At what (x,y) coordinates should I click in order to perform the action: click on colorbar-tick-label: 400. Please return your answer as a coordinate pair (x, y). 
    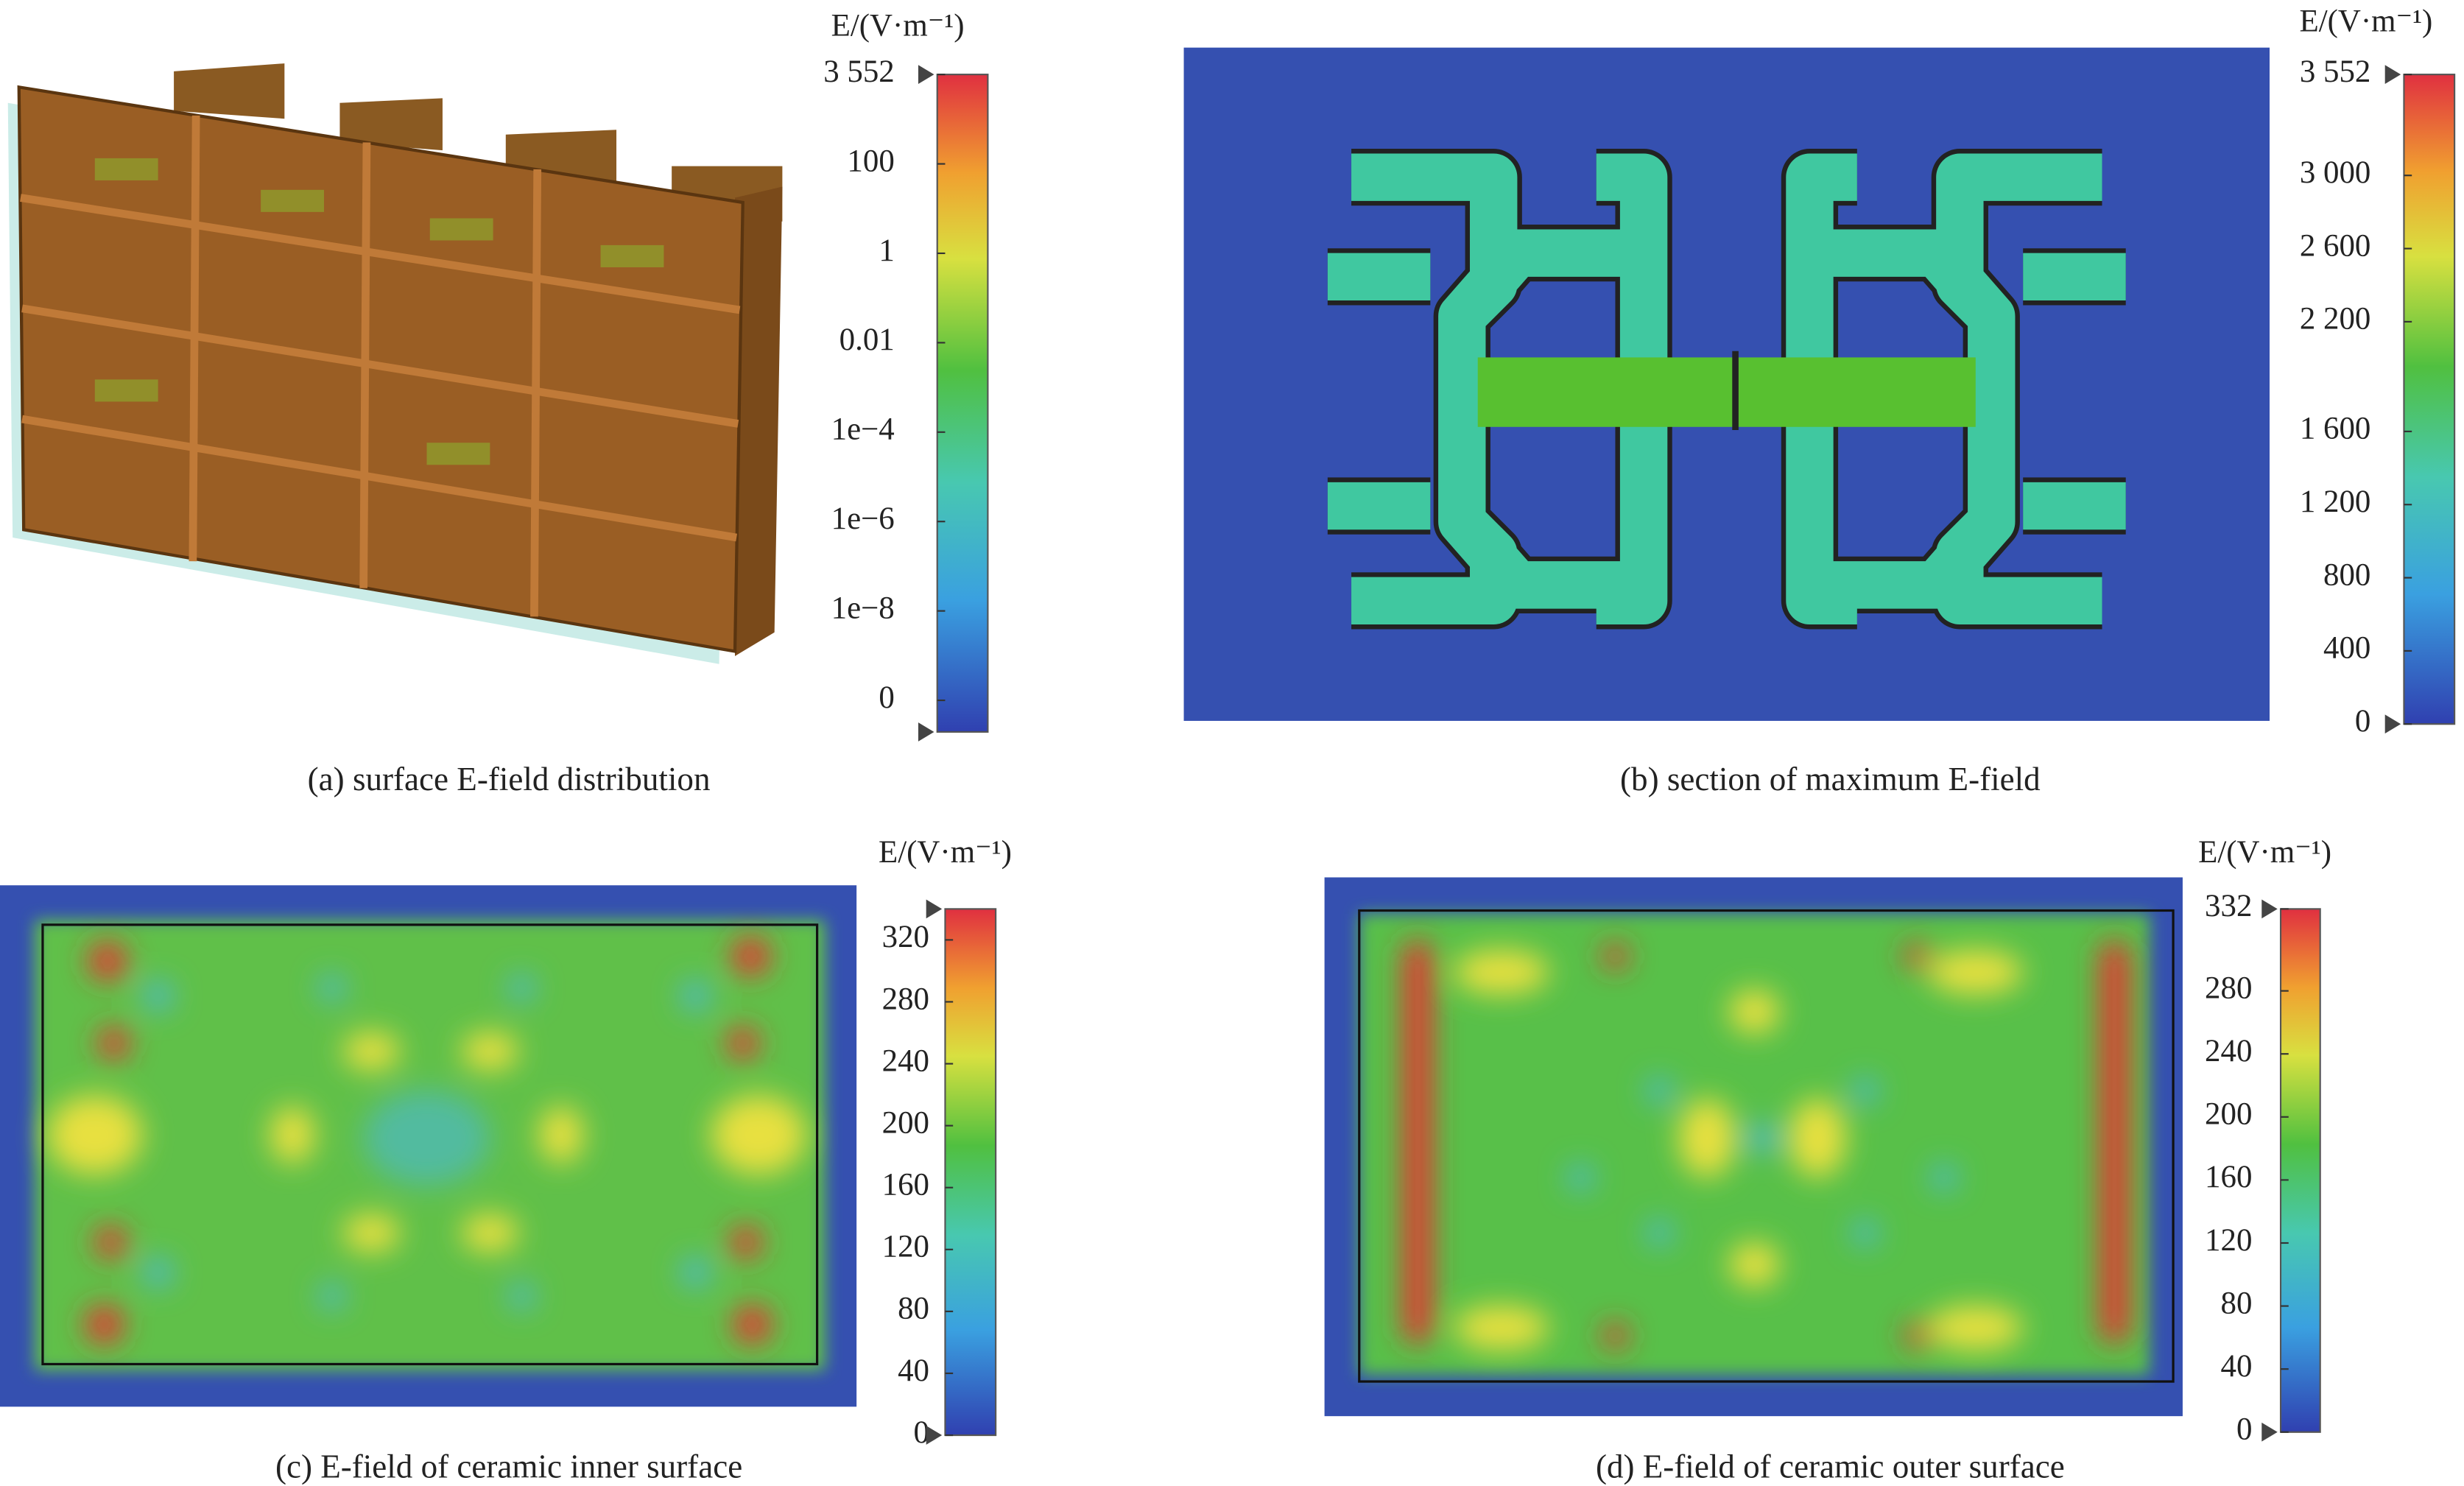
    Looking at the image, I should click on (2346, 648).